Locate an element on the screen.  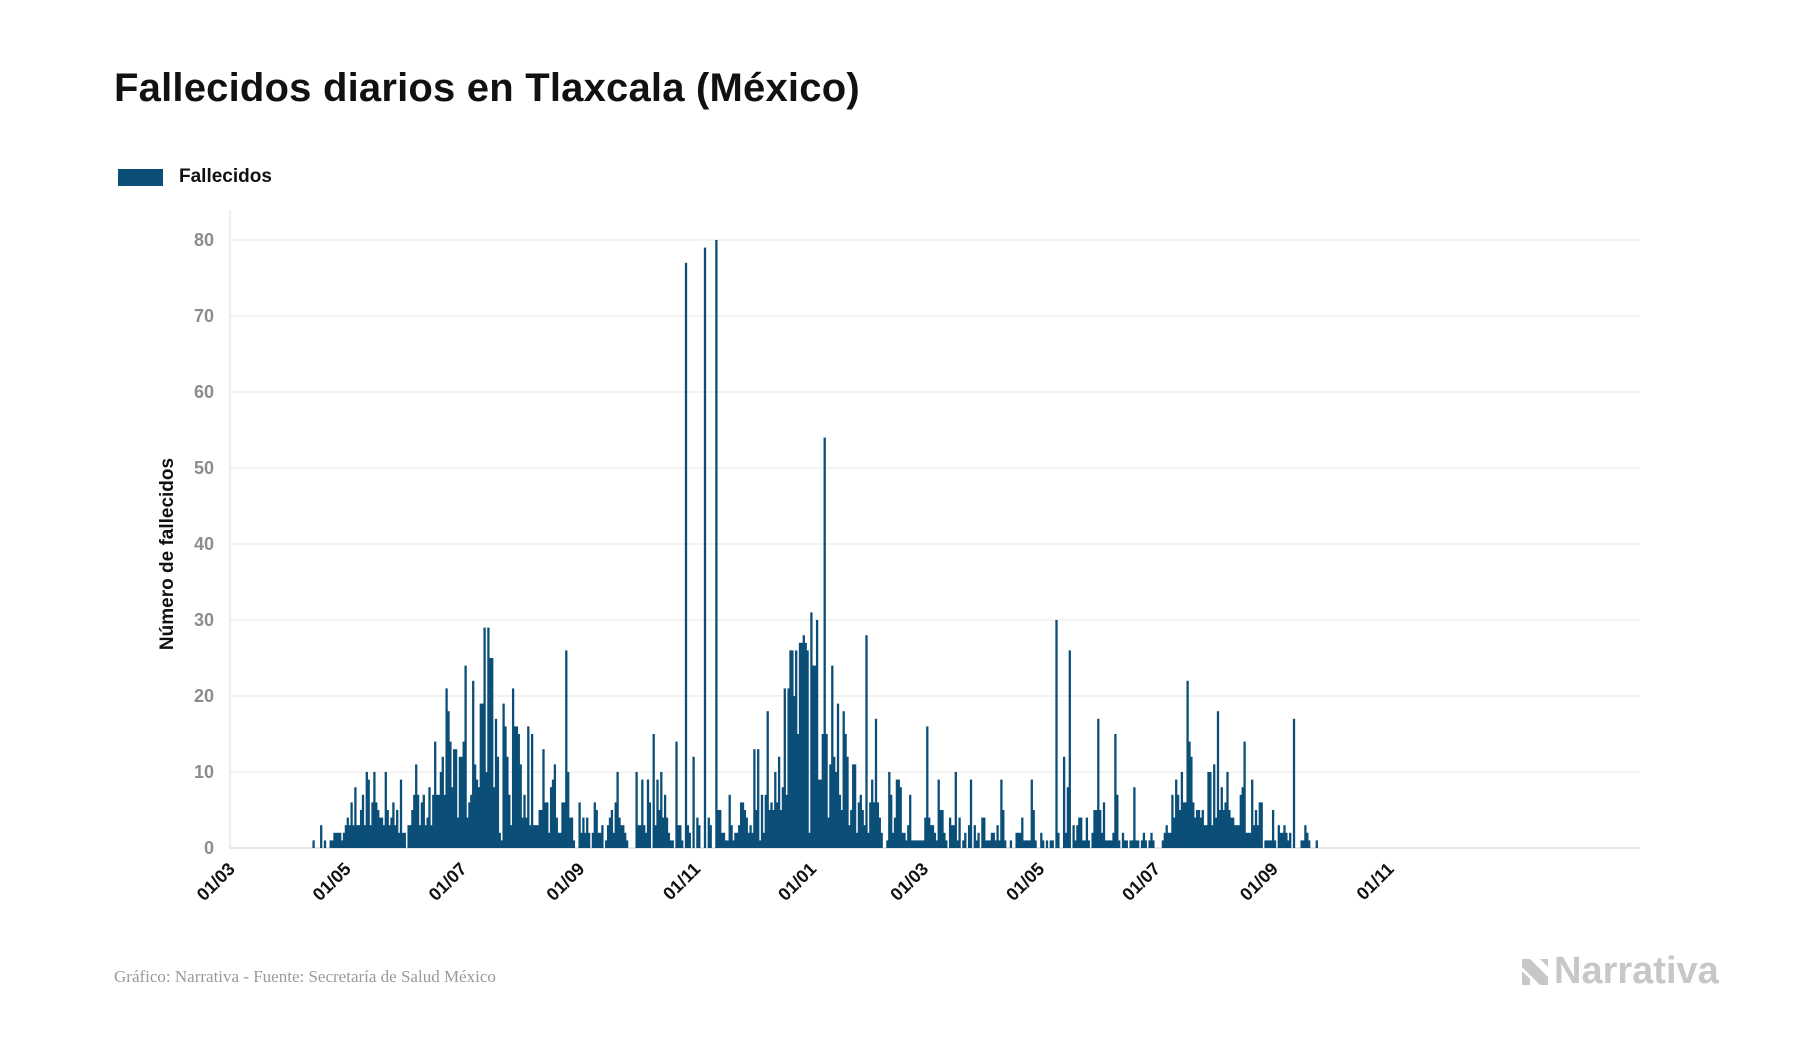
legend-swatch is located at coordinates (140, 177).